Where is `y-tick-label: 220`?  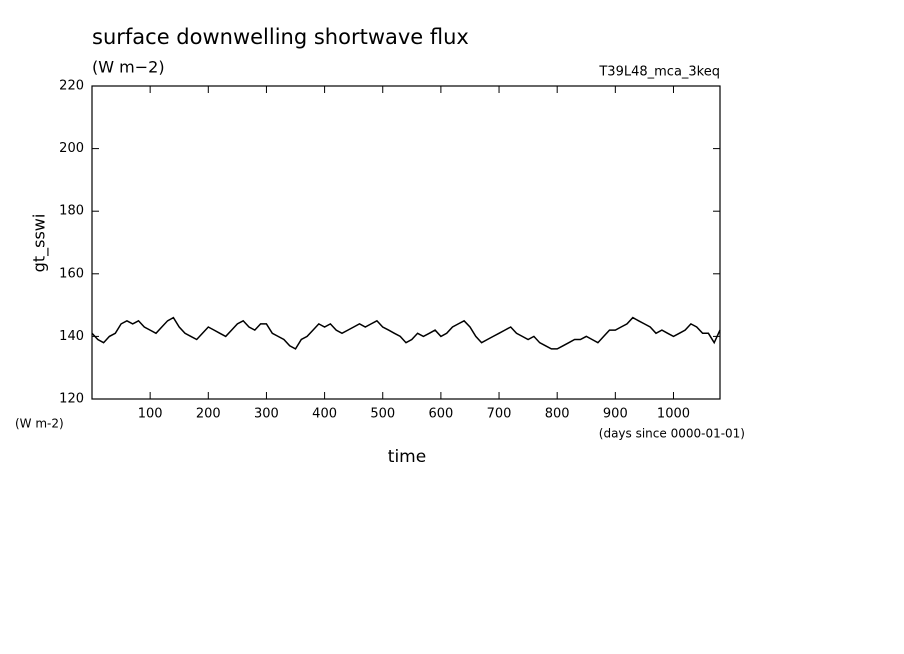 y-tick-label: 220 is located at coordinates (71, 86).